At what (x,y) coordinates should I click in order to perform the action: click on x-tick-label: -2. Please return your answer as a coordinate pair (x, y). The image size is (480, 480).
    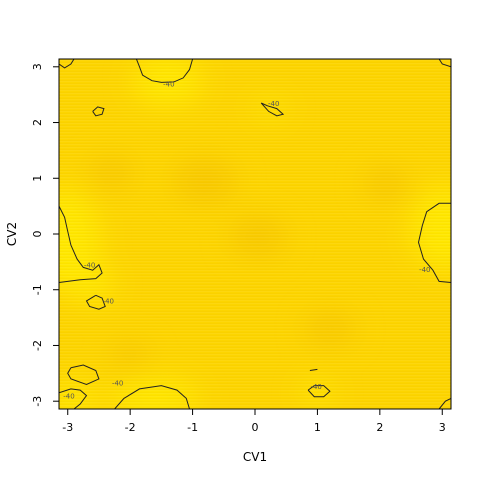
    Looking at the image, I should click on (130, 427).